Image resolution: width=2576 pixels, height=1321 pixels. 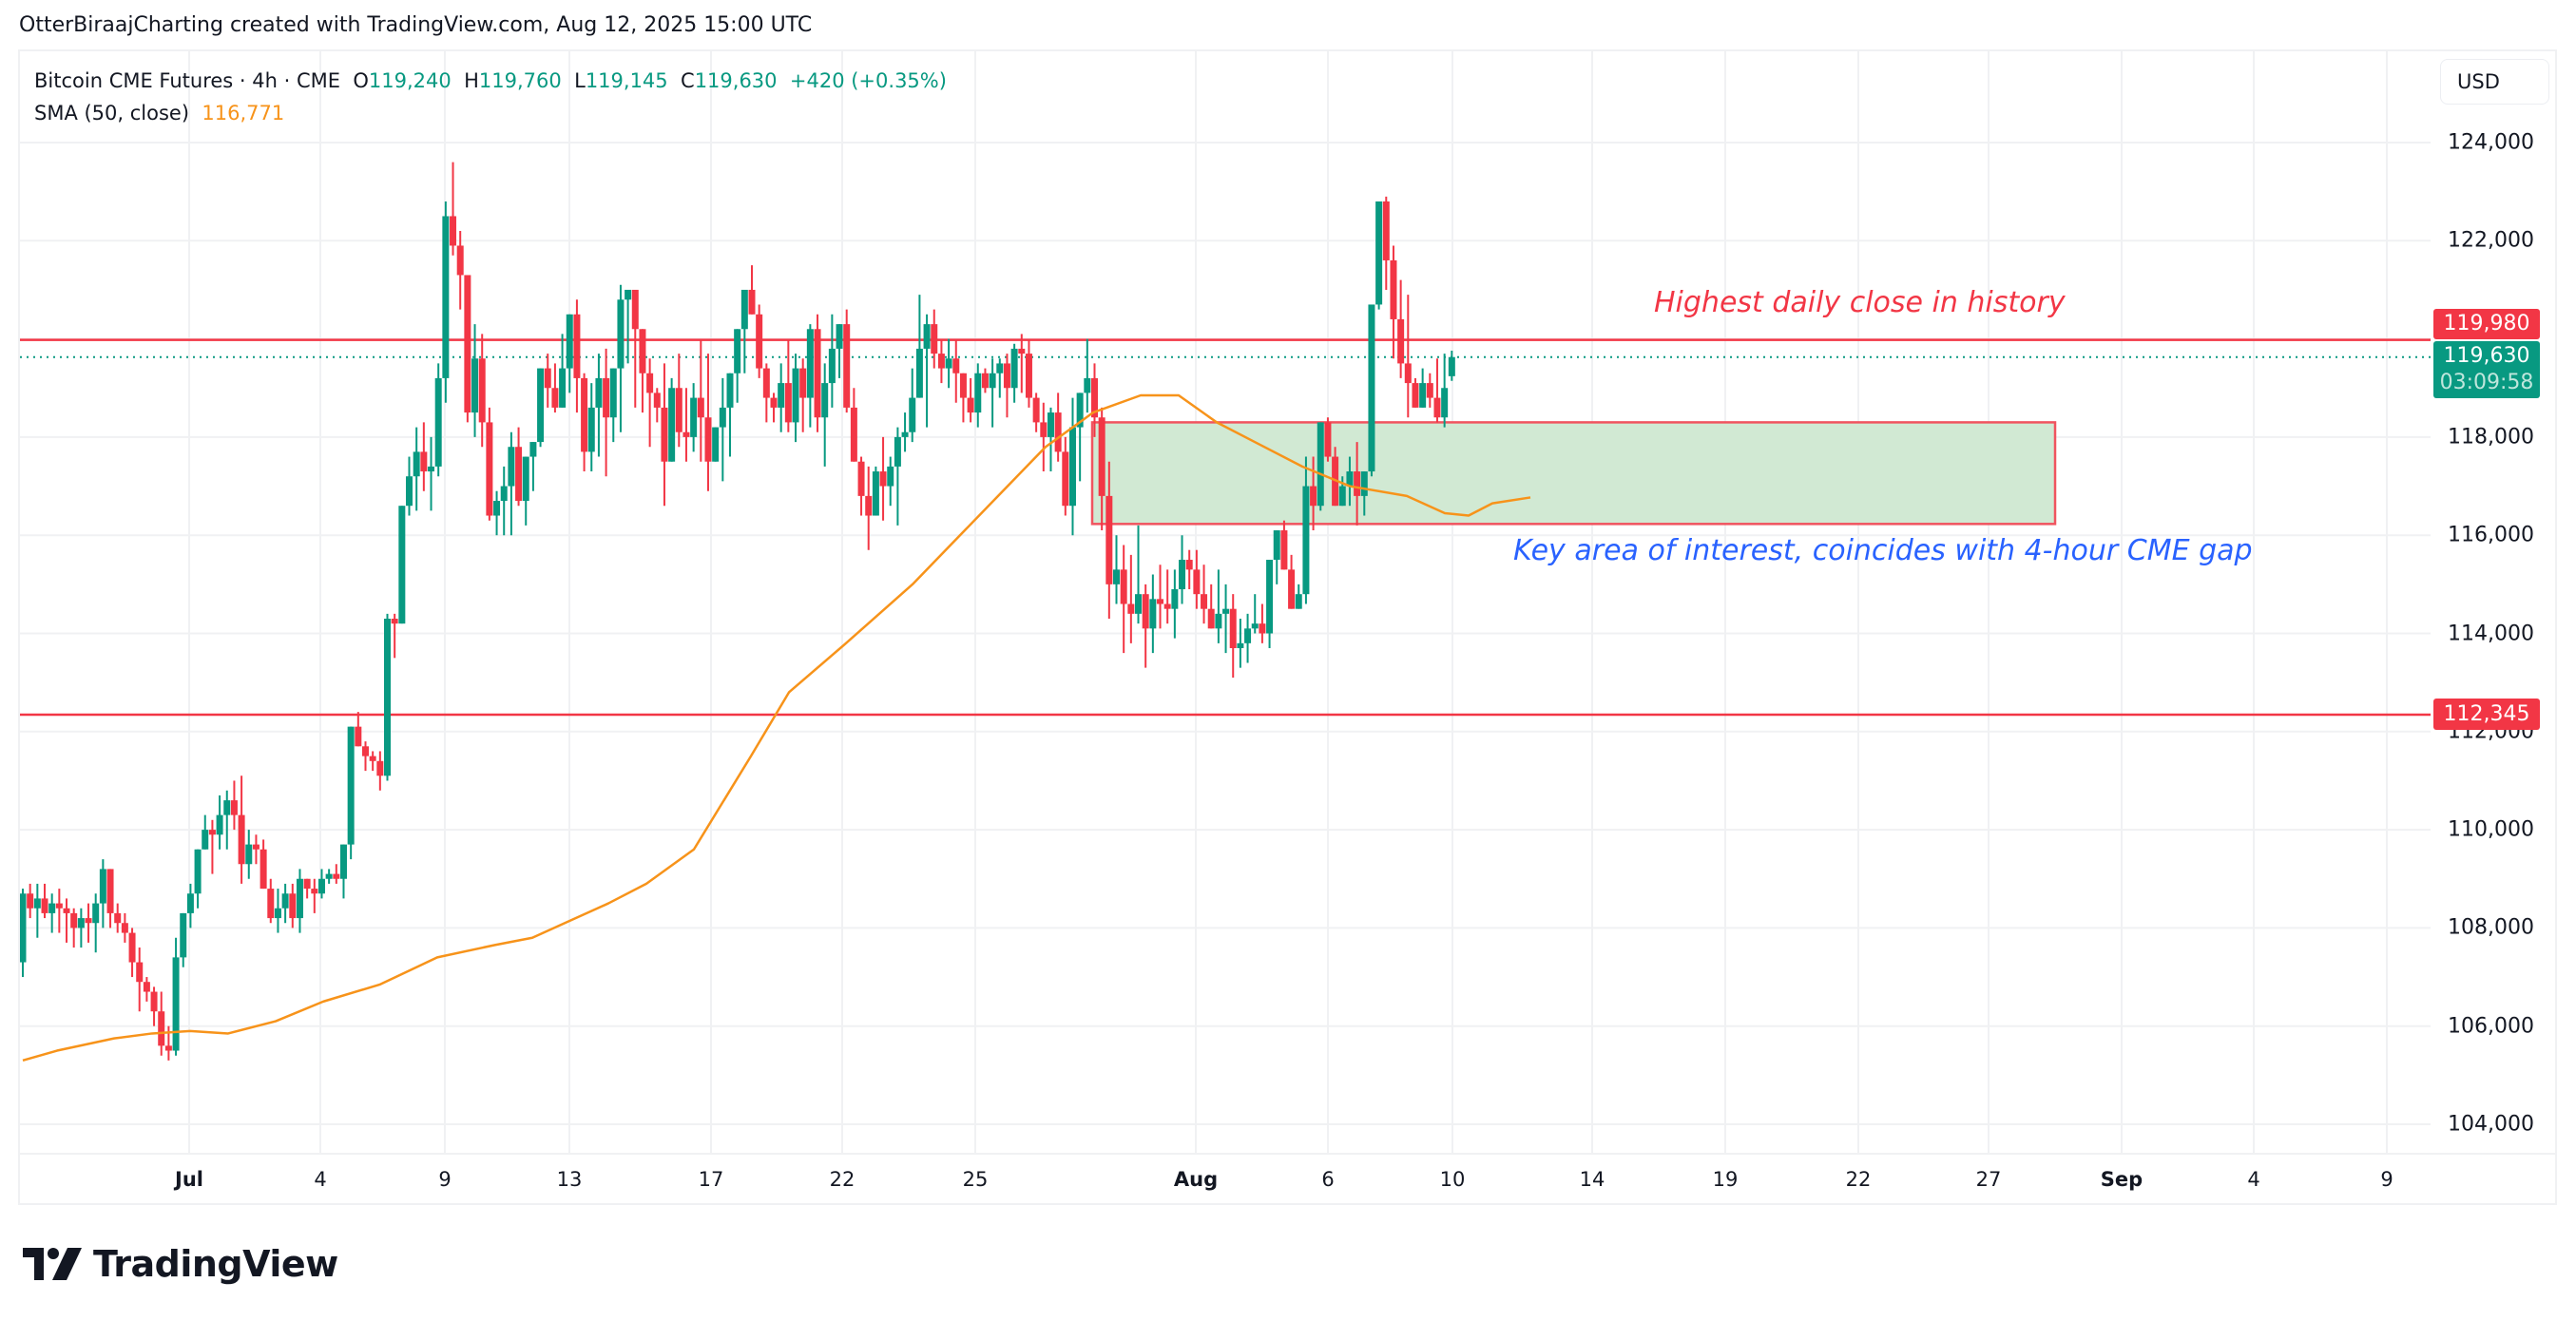 What do you see at coordinates (842, 1179) in the screenshot?
I see `time-tick-label: 22` at bounding box center [842, 1179].